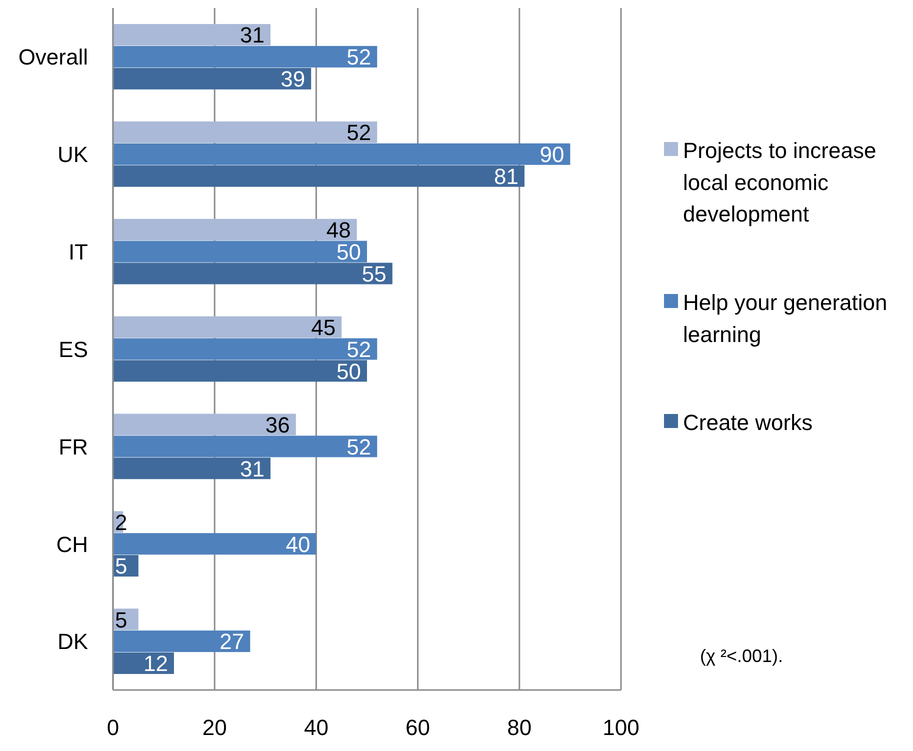 This screenshot has height=751, width=913. Describe the element at coordinates (293, 79) in the screenshot. I see `data-label: 39` at that location.